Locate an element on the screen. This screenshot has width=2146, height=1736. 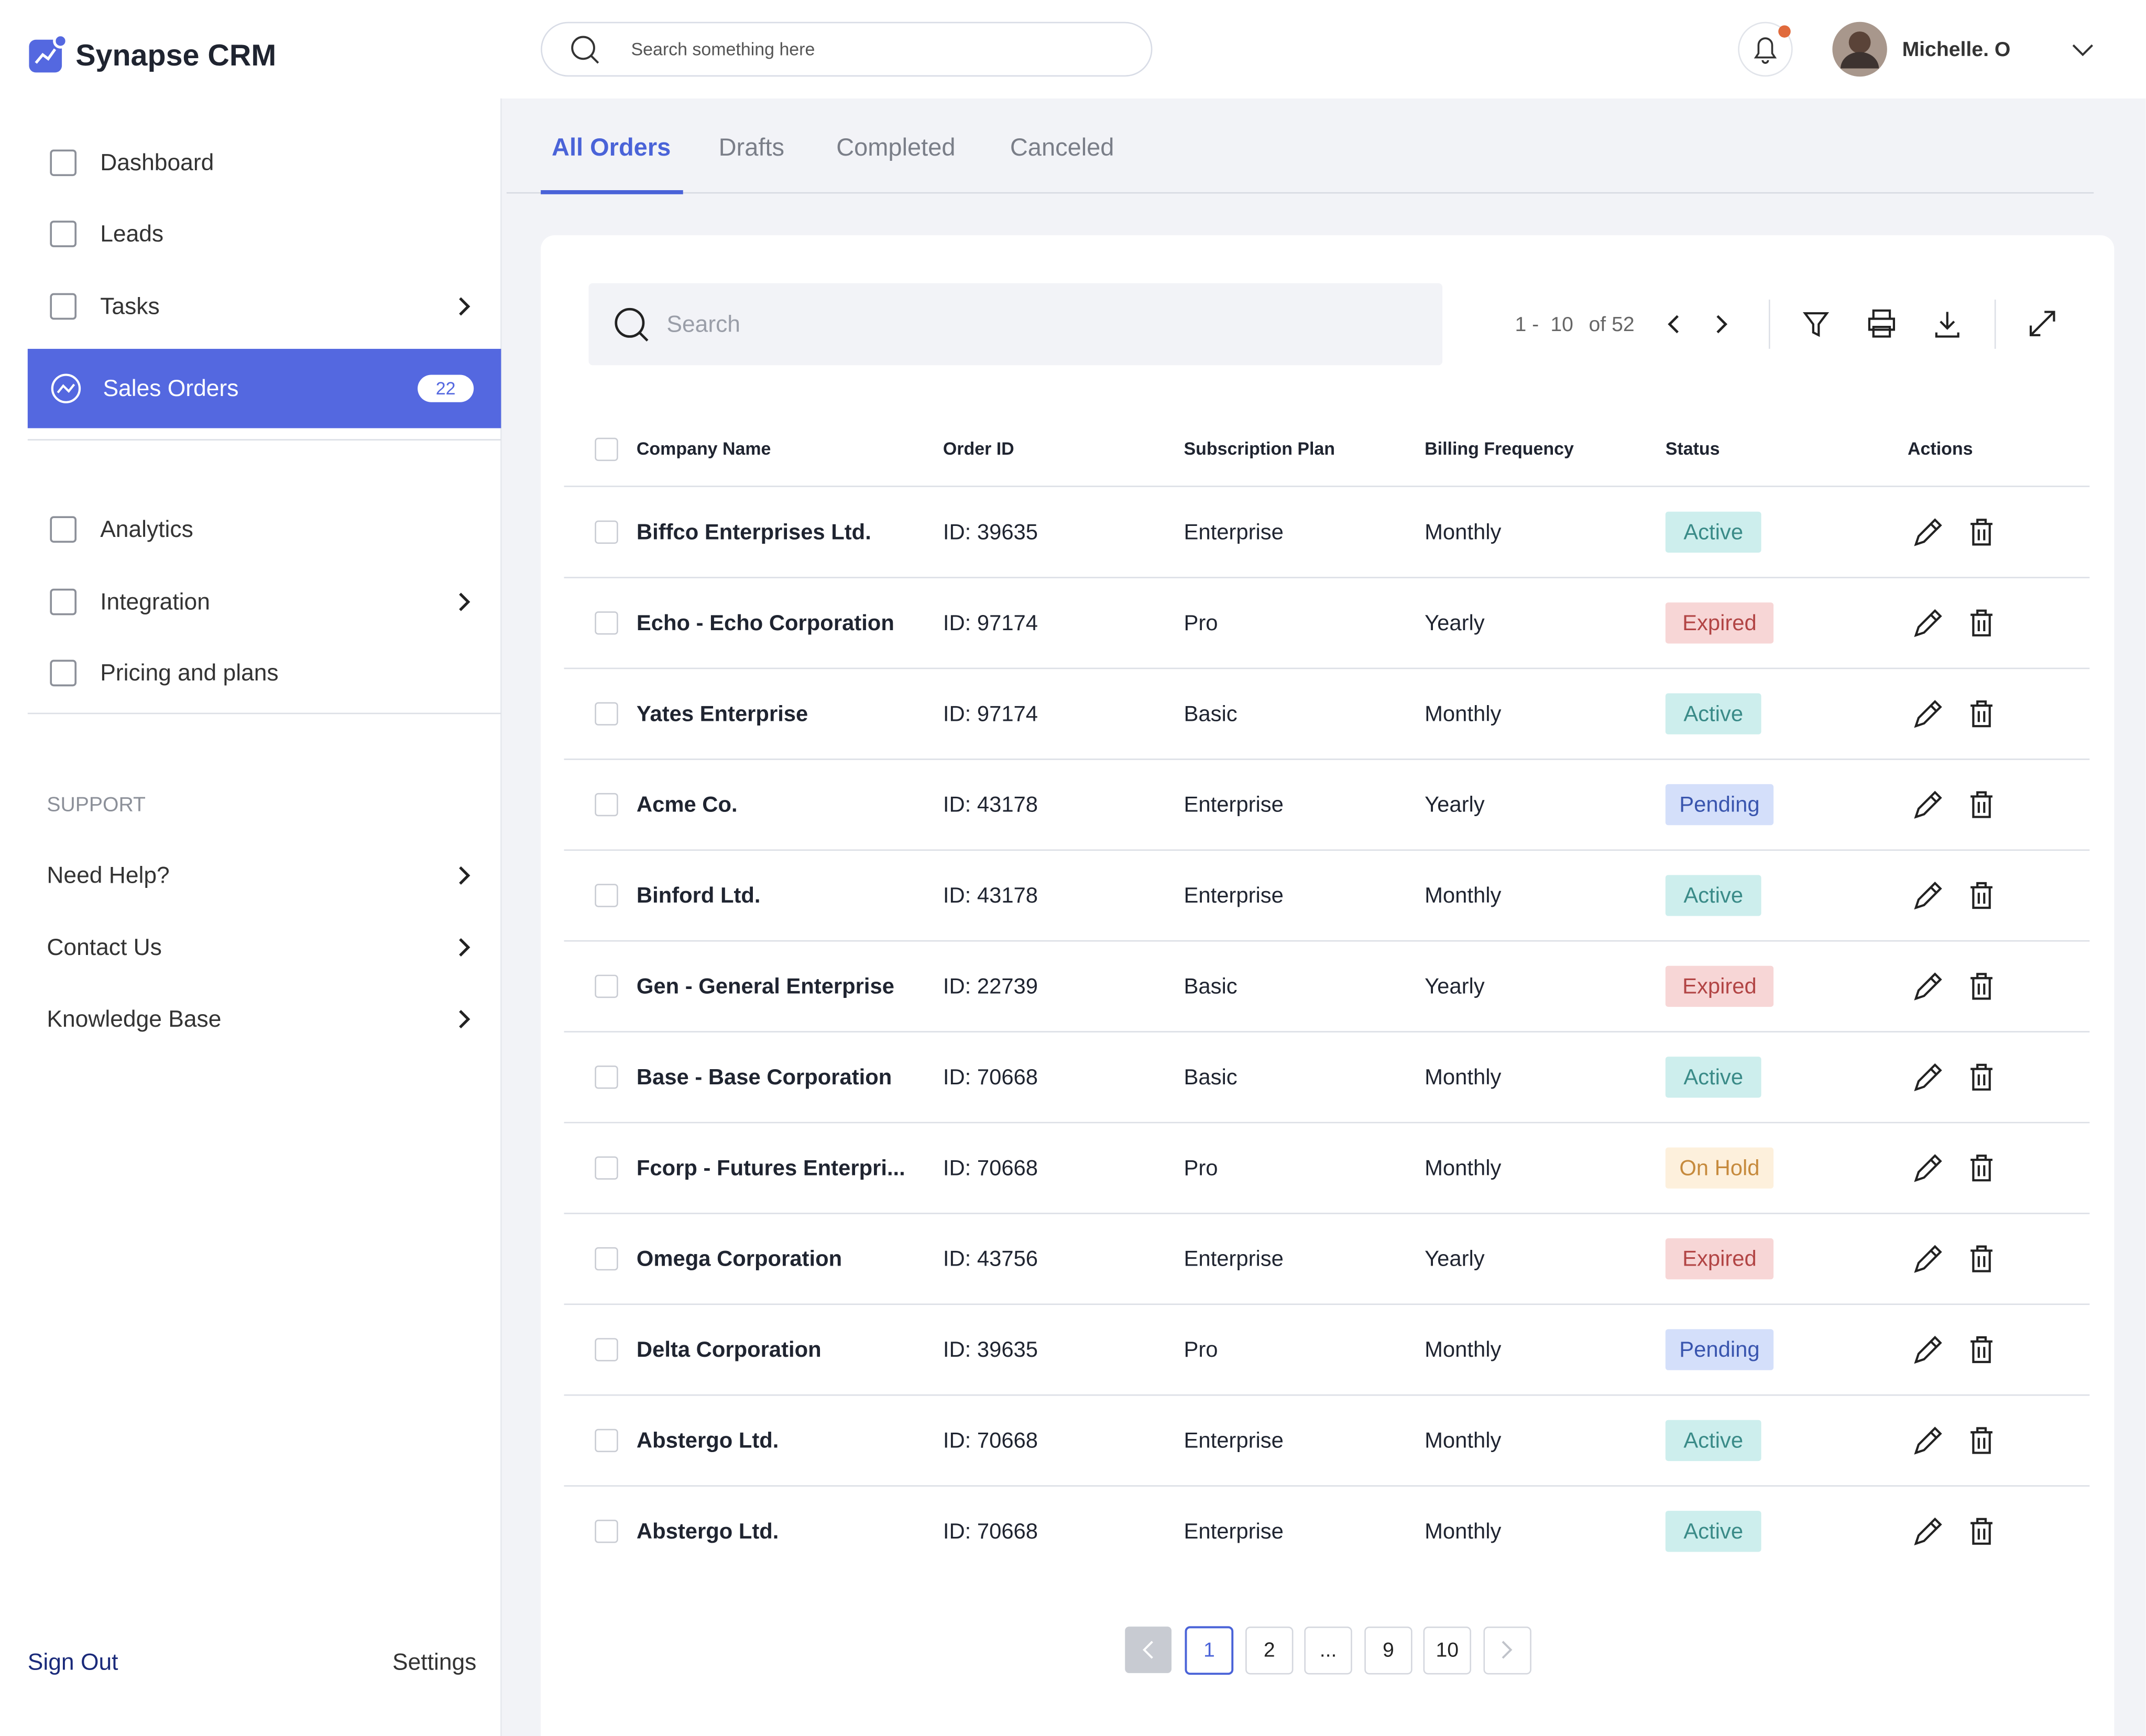
cell-billing: Monthly is located at coordinates (1463, 532).